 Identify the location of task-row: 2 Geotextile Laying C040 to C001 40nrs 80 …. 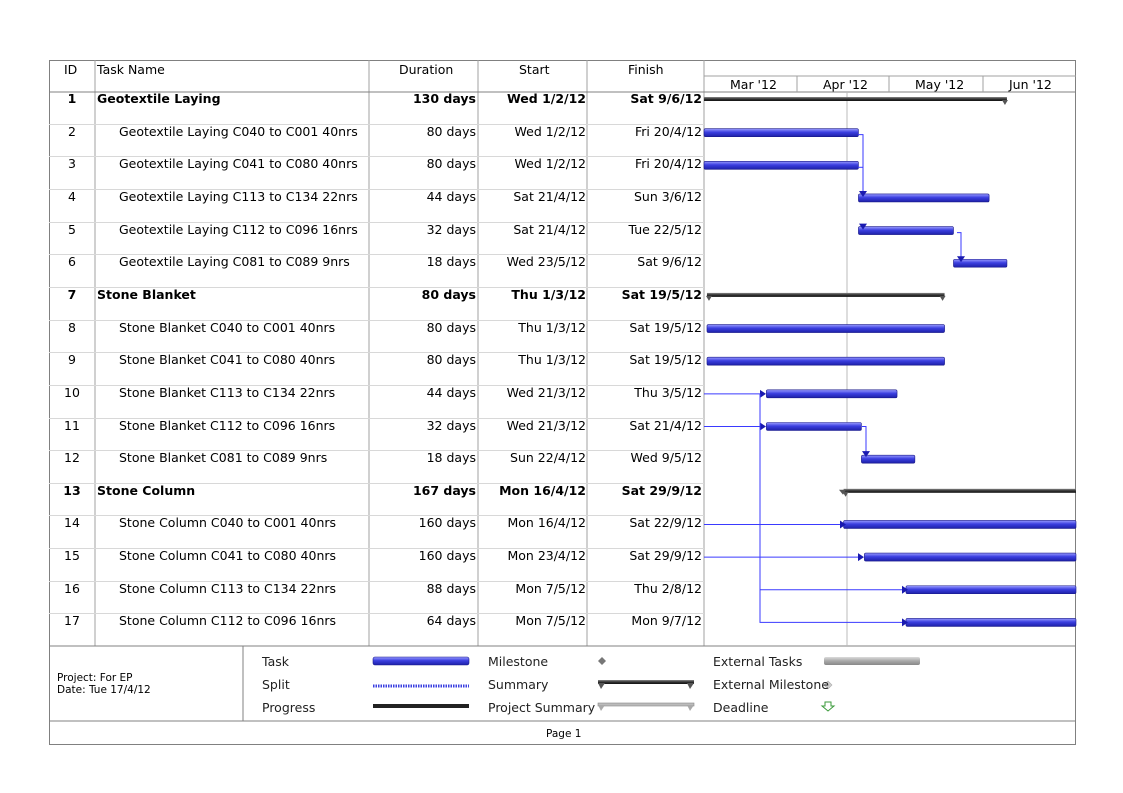
(377, 140).